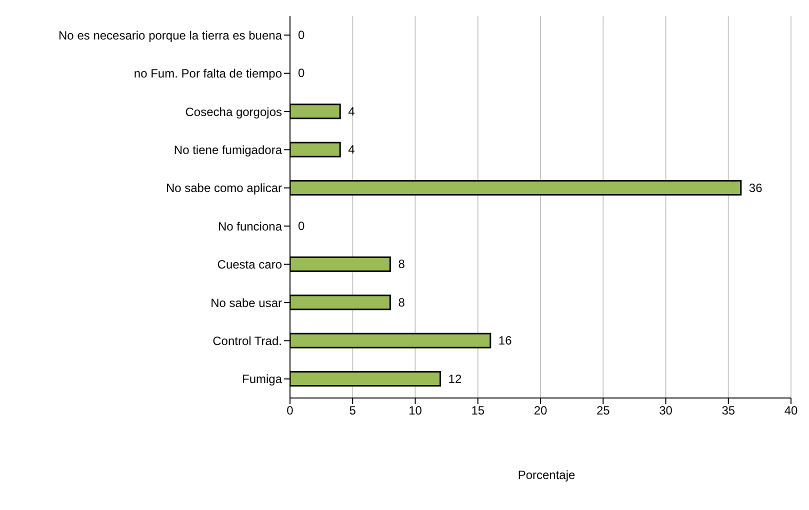 This screenshot has height=510, width=809. I want to click on y-tick-label: No tiene fumigadora, so click(228, 149).